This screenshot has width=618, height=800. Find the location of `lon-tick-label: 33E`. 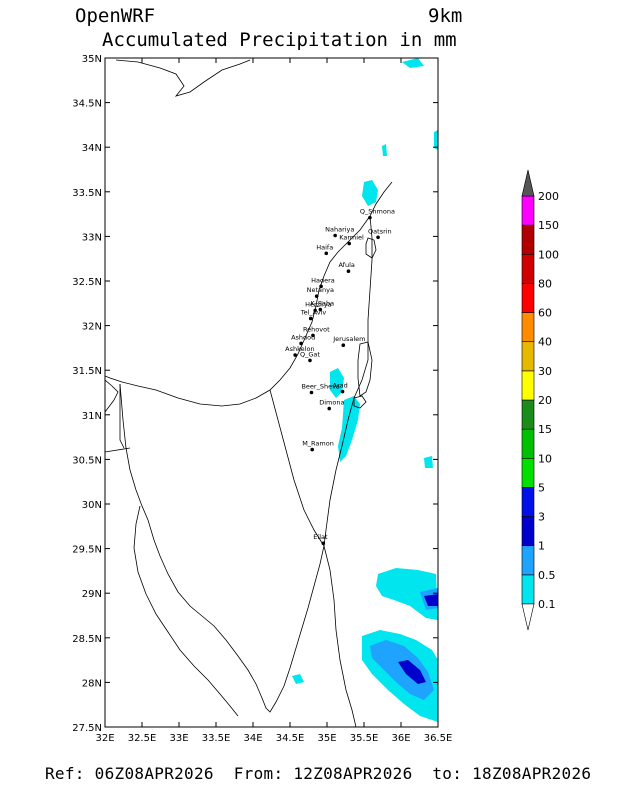

lon-tick-label: 33E is located at coordinates (178, 738).